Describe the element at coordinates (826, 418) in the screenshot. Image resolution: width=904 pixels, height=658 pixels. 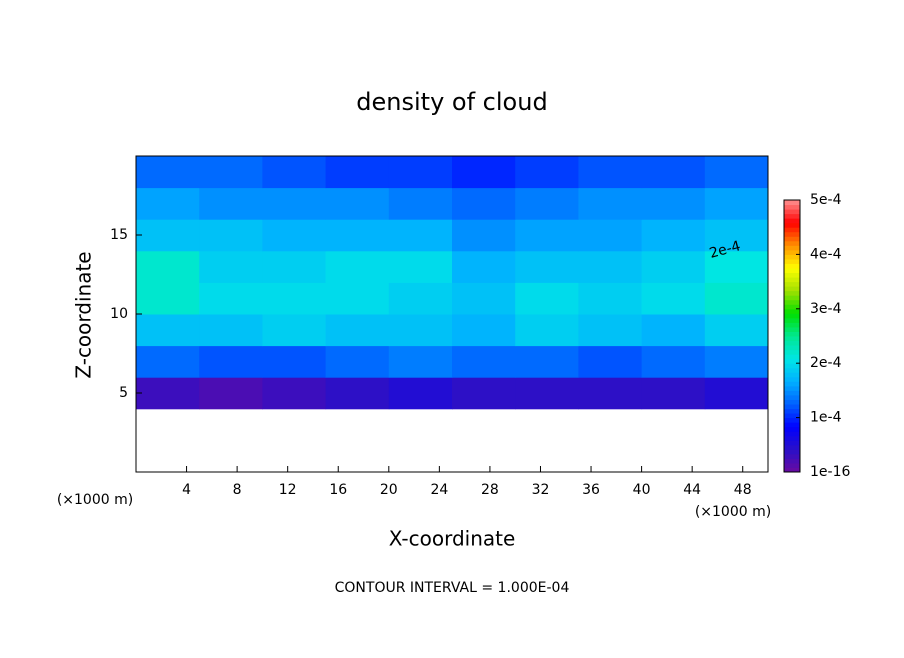
I see `colorbar-tick-label: 1e-4` at that location.